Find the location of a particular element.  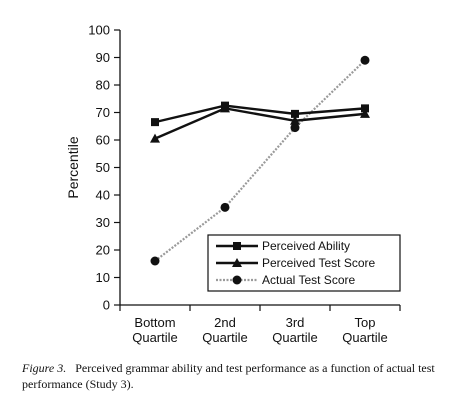

y-tick-label: 50 is located at coordinates (103, 167).